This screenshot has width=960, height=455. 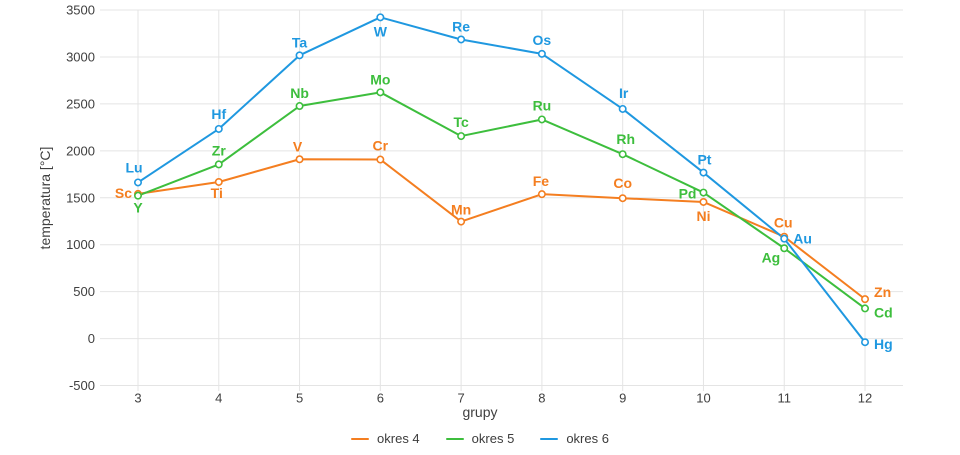 What do you see at coordinates (865, 398) in the screenshot?
I see `x-tick-label: 12` at bounding box center [865, 398].